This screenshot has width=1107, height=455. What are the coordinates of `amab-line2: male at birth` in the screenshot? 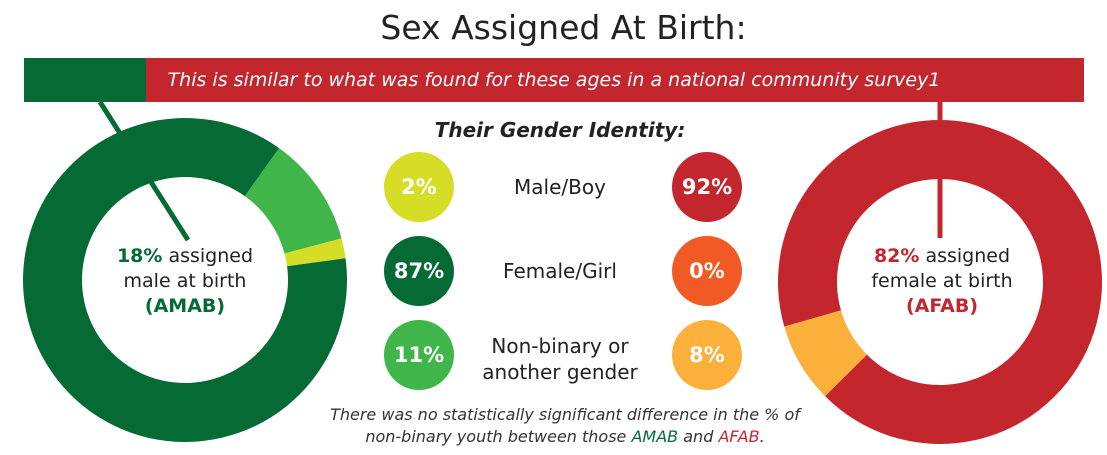 It's located at (185, 281).